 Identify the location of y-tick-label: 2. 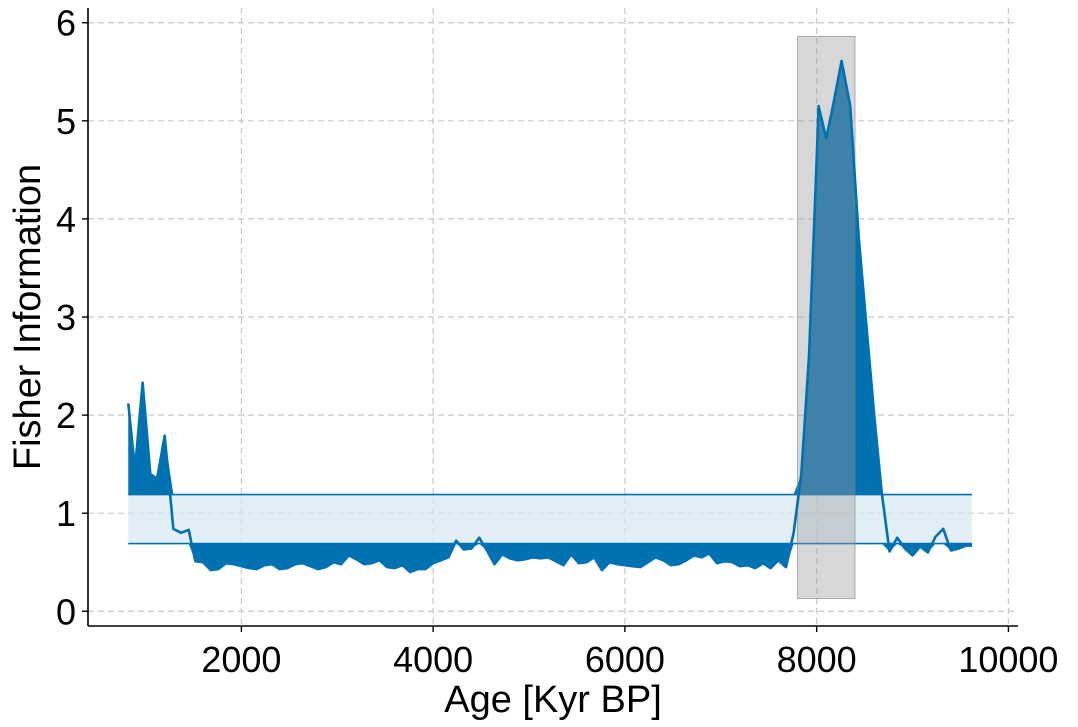
(66, 415).